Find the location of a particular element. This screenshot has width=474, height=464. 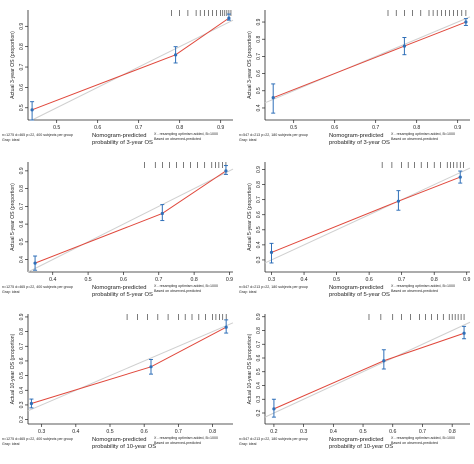

y-tick-label: 0.2 is located at coordinates (259, 412).